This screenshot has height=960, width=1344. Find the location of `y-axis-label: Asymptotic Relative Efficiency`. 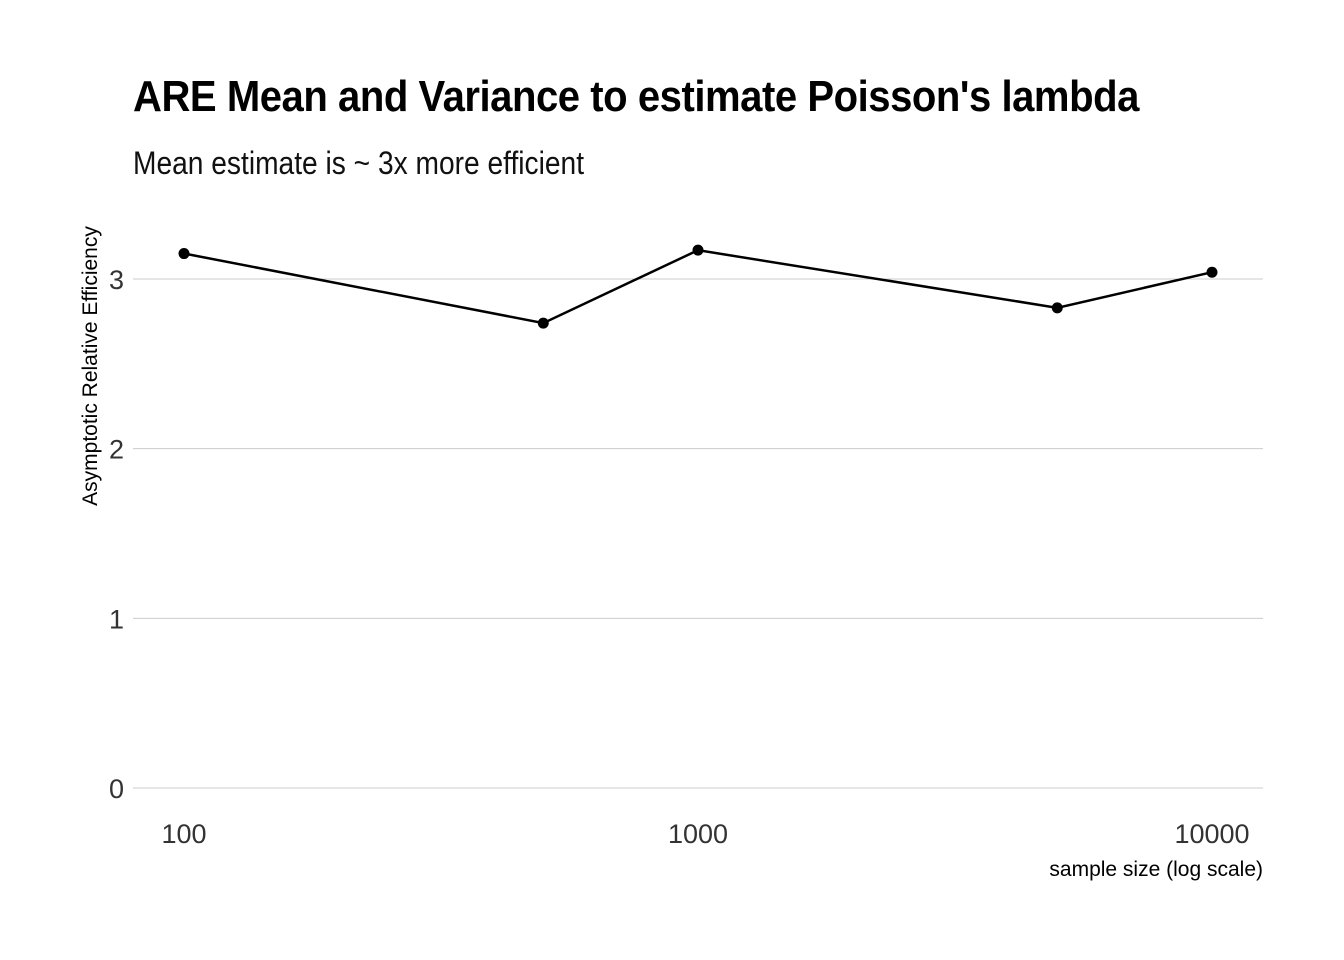

y-axis-label: Asymptotic Relative Efficiency is located at coordinates (90, 366).